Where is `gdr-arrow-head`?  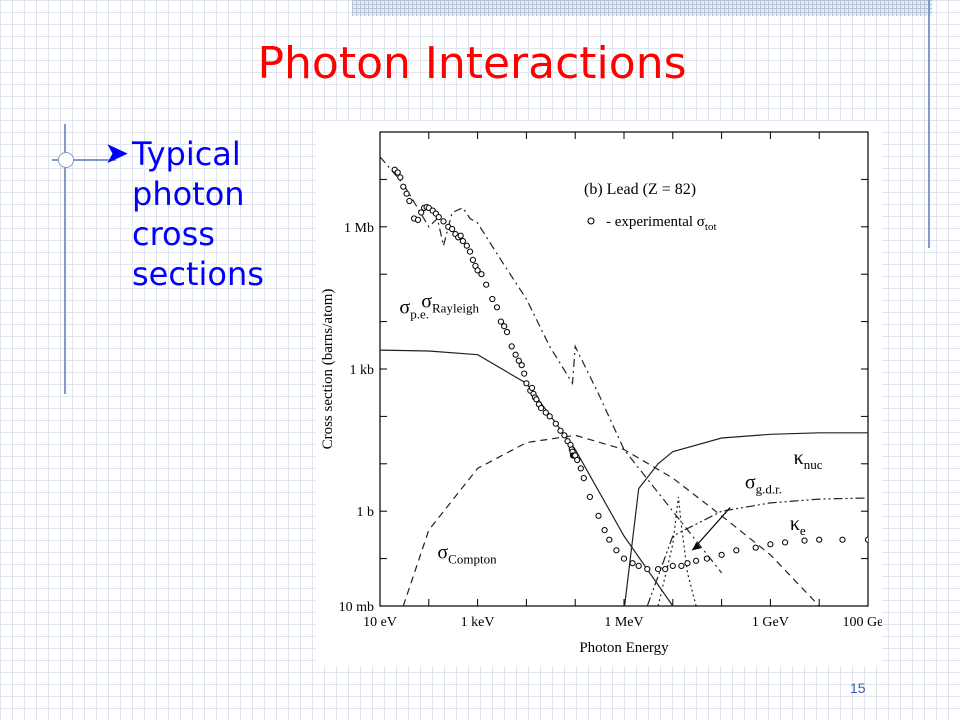
gdr-arrow-head is located at coordinates (697, 546).